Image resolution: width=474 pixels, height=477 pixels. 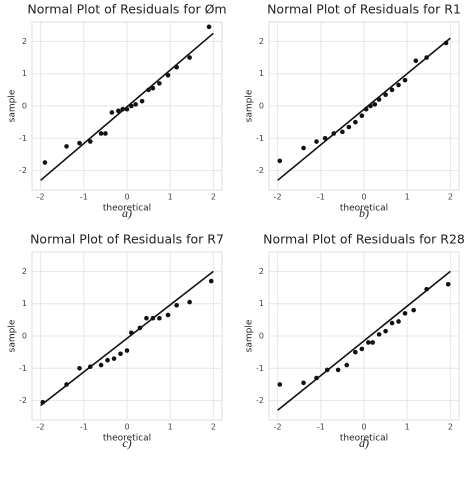 What do you see at coordinates (364, 213) in the screenshot?
I see `caption: b)` at bounding box center [364, 213].